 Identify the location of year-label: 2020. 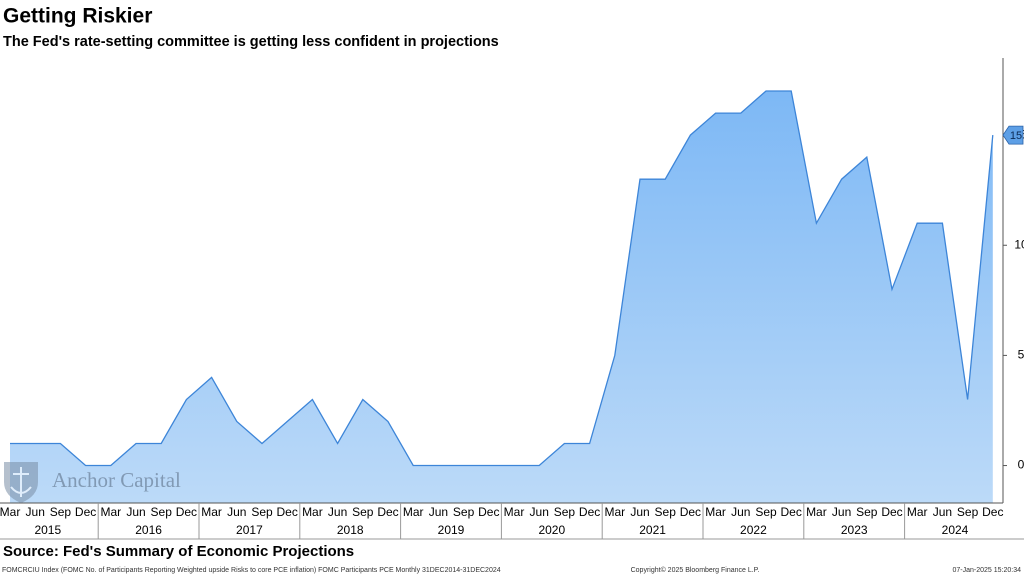
(551, 530).